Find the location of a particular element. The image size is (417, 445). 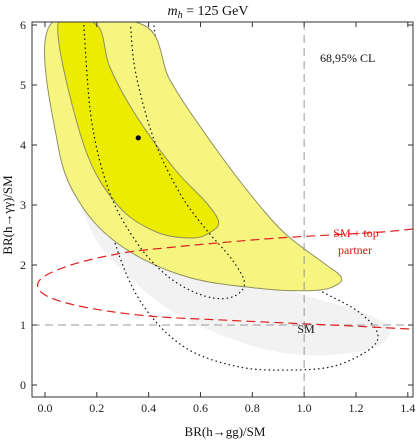

x-tick-label: 1.2 is located at coordinates (355, 408).